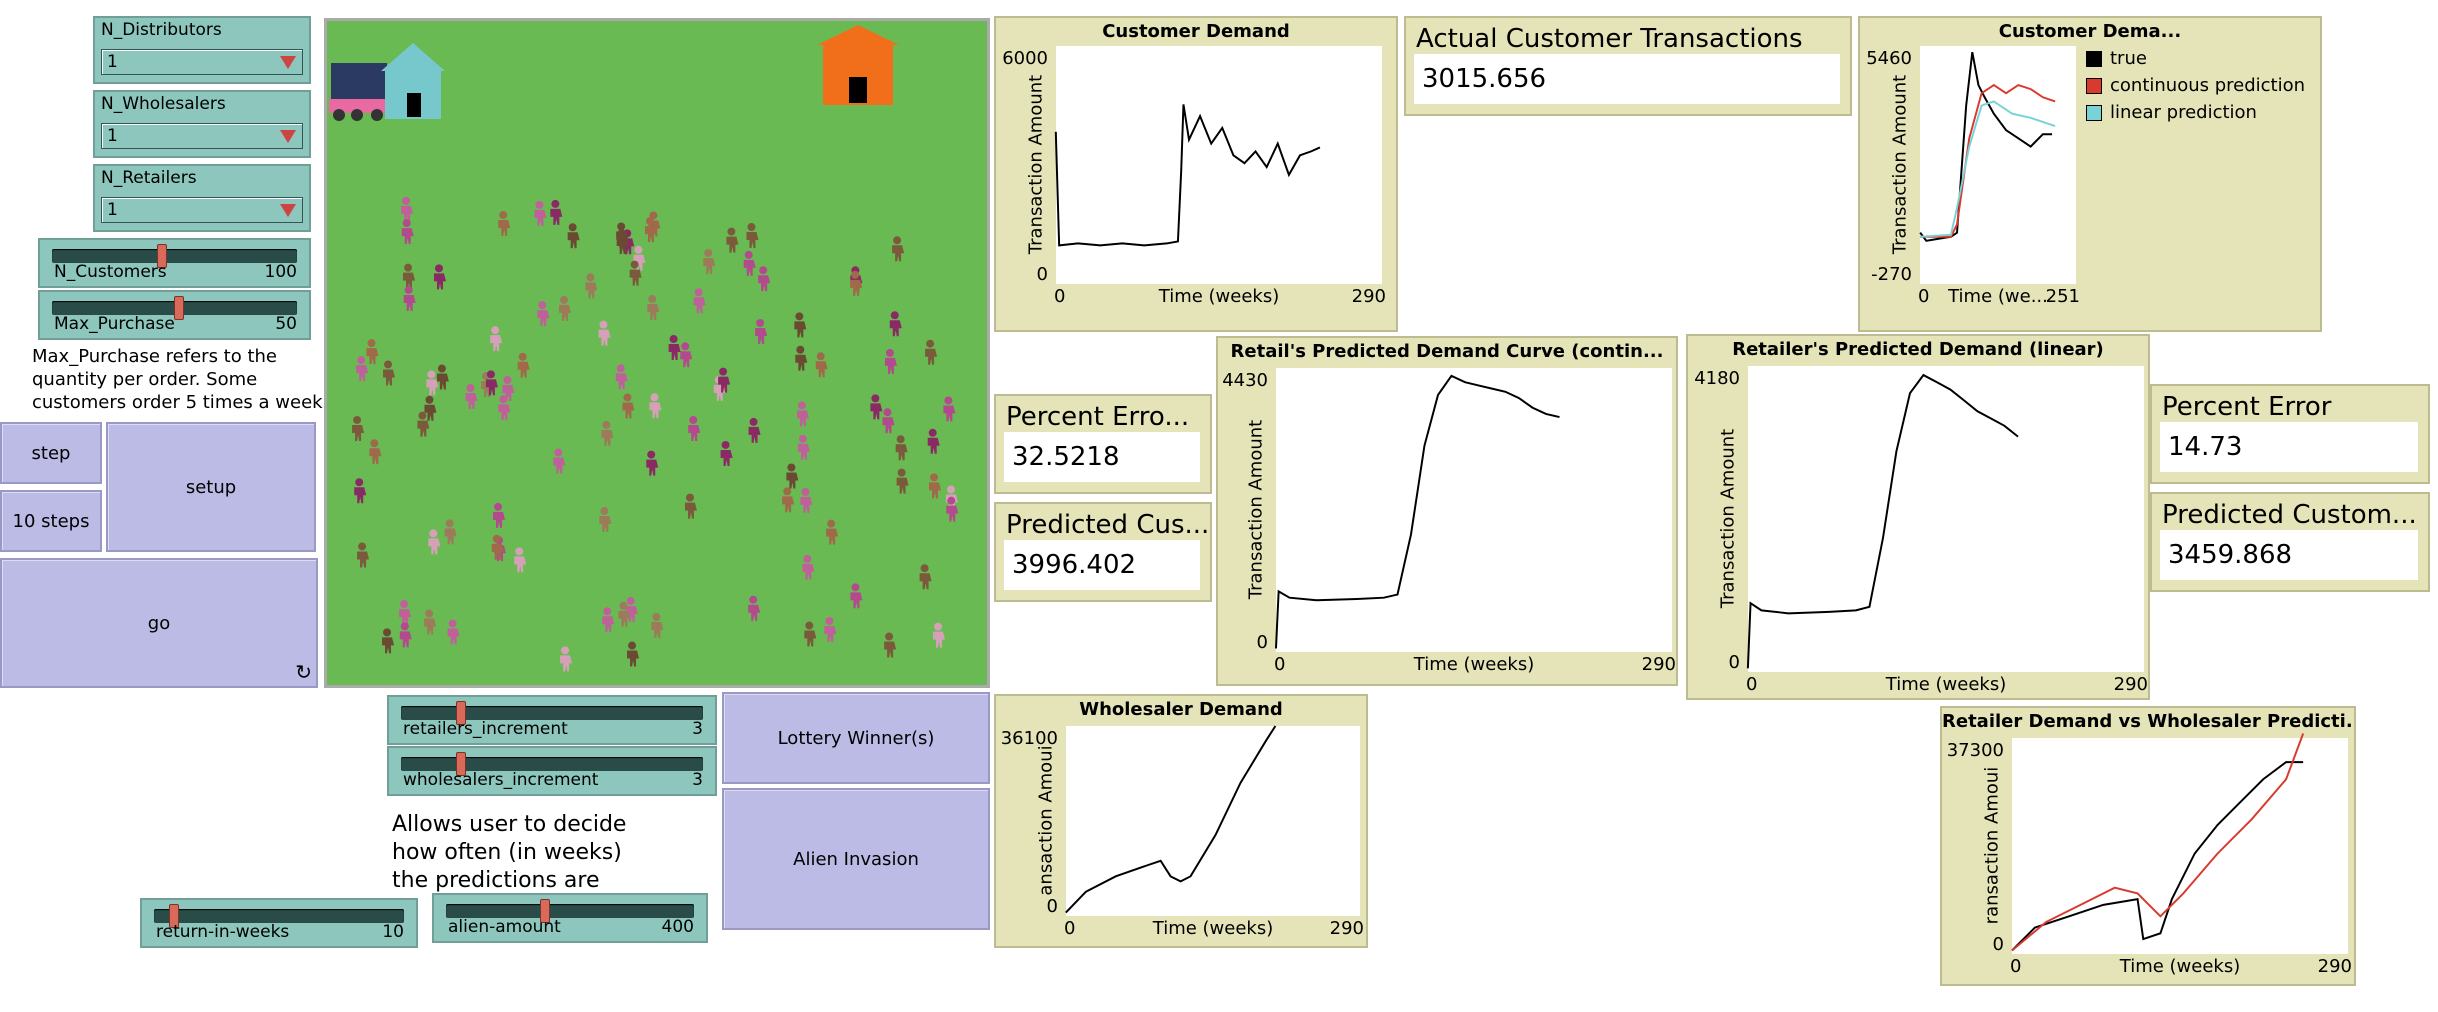 Image resolution: width=2438 pixels, height=1012 pixels. Describe the element at coordinates (154, 356) in the screenshot. I see `note-line: Max_Purchase refers to the` at that location.